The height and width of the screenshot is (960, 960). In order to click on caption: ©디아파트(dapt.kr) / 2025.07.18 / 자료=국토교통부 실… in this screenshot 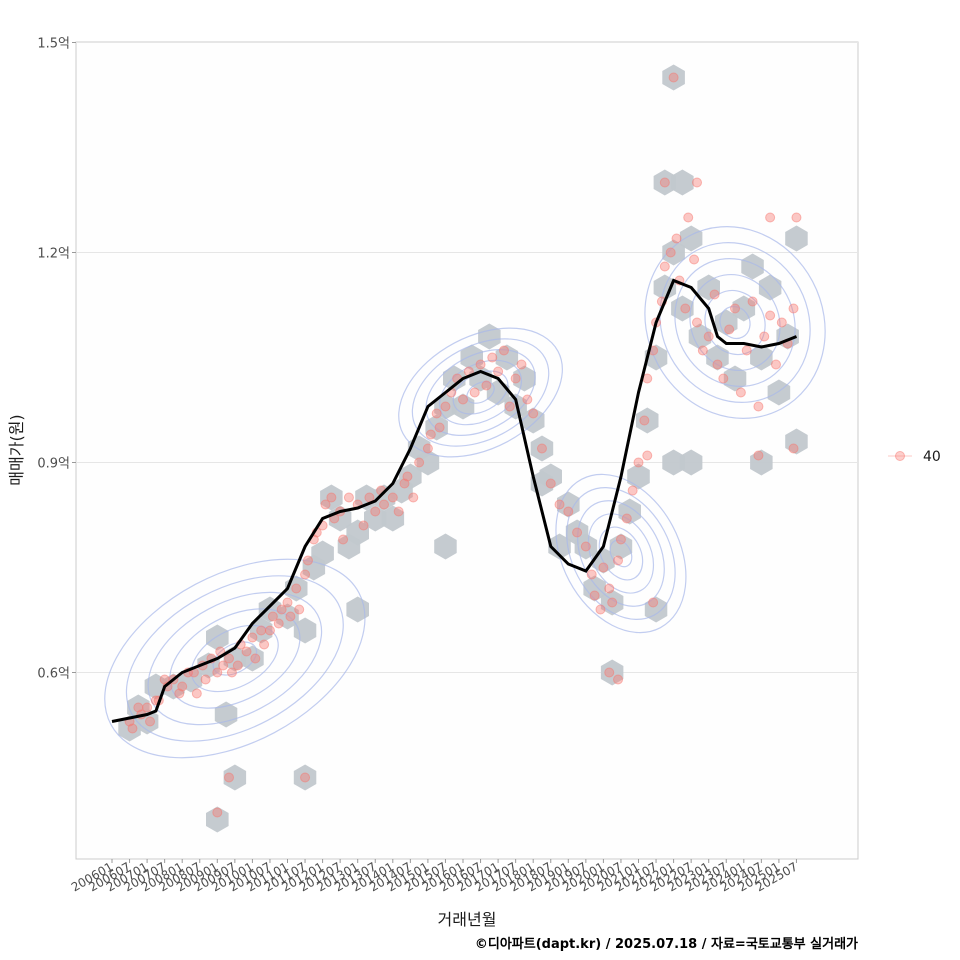, I will do `click(666, 944)`.